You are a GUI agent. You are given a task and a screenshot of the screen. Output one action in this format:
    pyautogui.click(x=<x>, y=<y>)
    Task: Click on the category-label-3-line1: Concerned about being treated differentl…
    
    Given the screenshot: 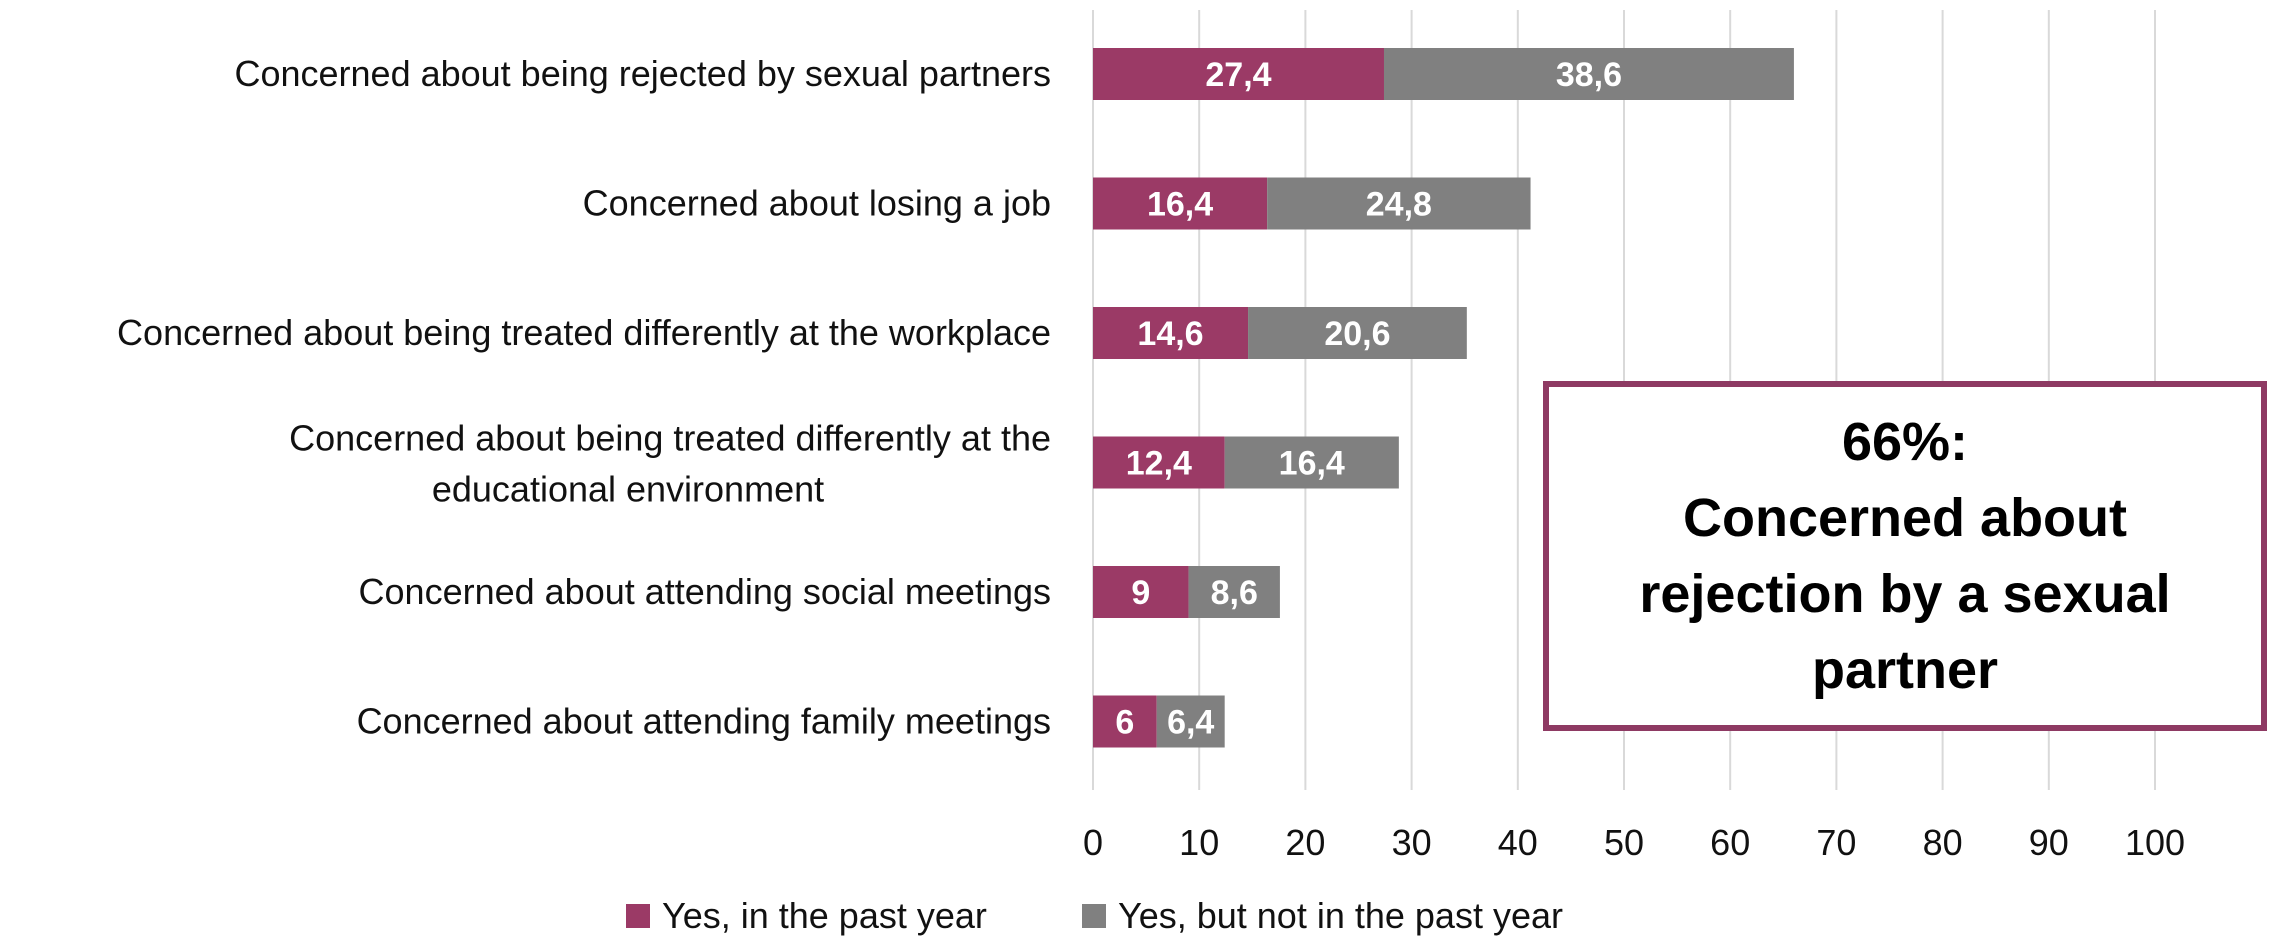 What is the action you would take?
    pyautogui.click(x=670, y=438)
    